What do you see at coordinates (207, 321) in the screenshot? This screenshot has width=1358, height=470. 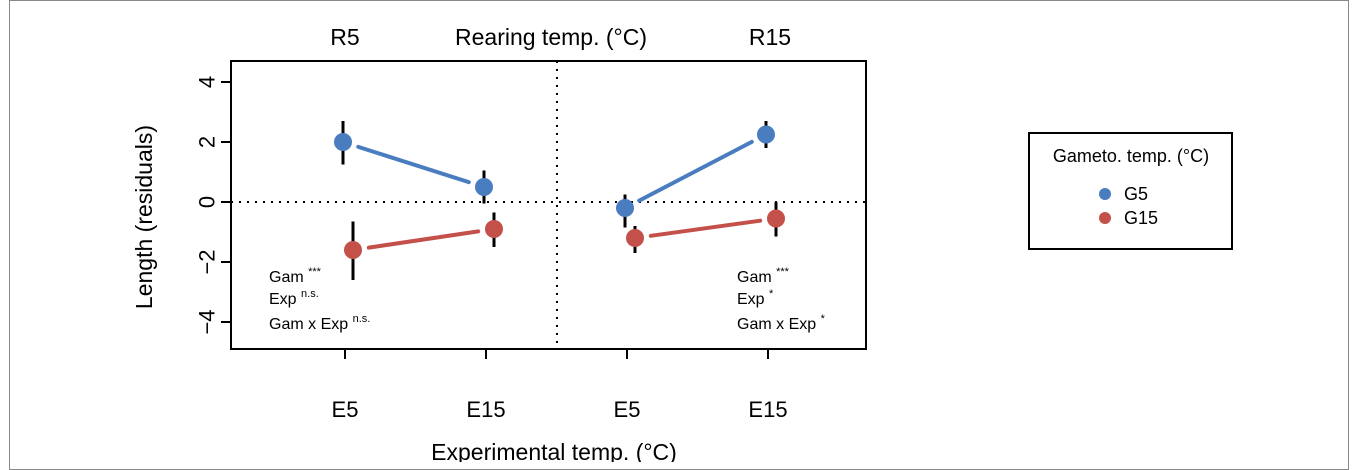 I see `y-tick-label: −4` at bounding box center [207, 321].